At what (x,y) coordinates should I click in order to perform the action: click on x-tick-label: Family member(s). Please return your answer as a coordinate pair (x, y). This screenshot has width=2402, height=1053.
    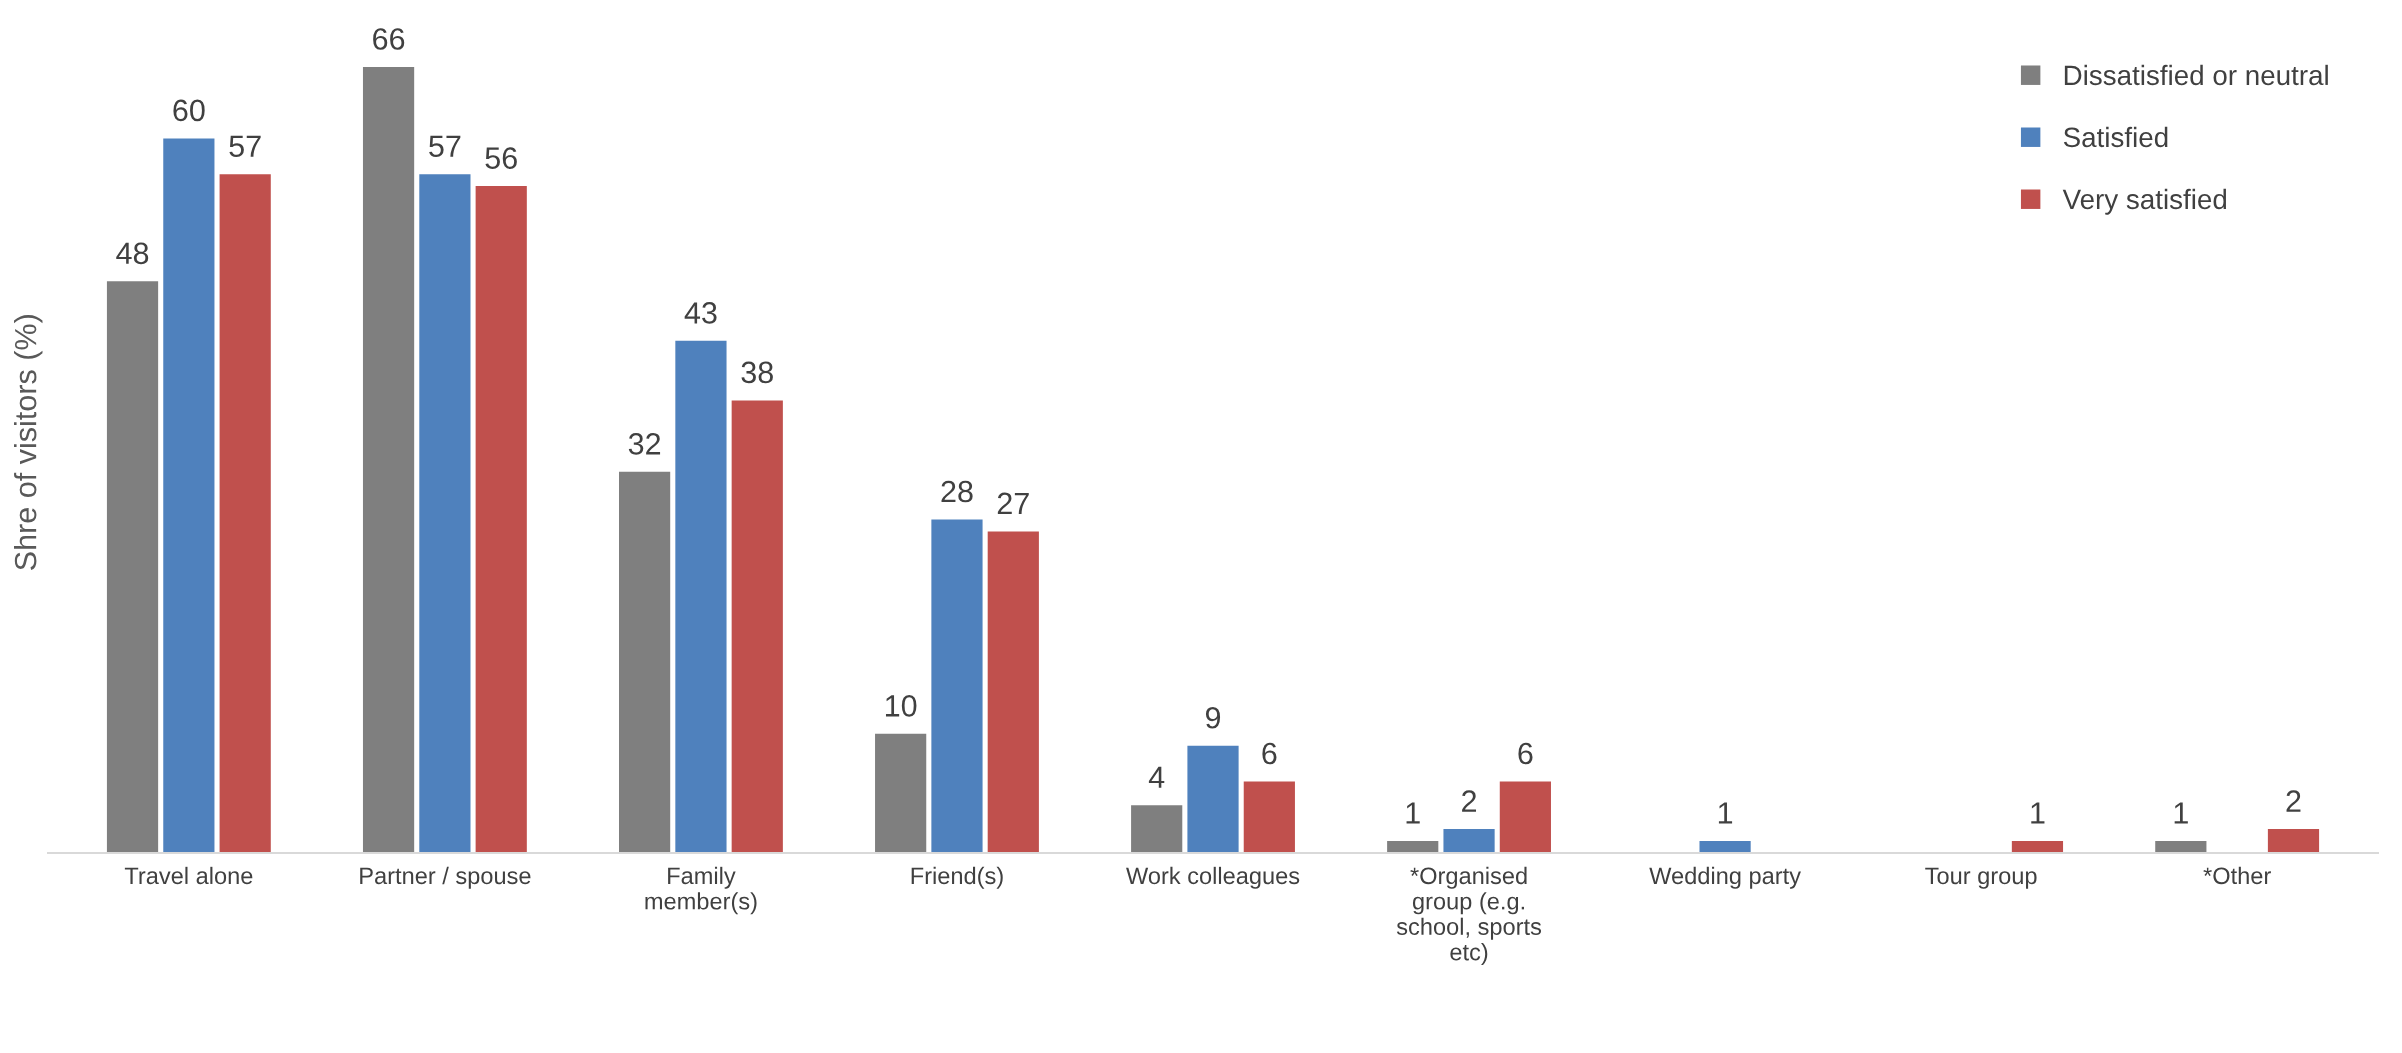
    Looking at the image, I should click on (701, 890).